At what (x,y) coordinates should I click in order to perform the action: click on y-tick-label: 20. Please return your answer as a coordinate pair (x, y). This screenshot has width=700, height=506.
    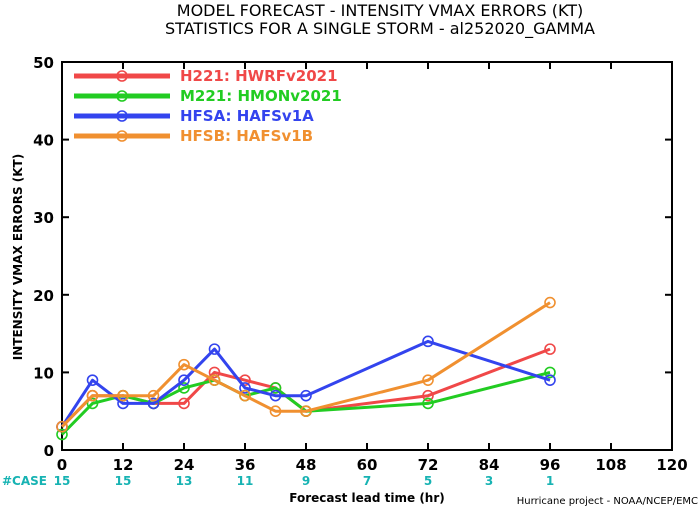
    Looking at the image, I should click on (43, 296).